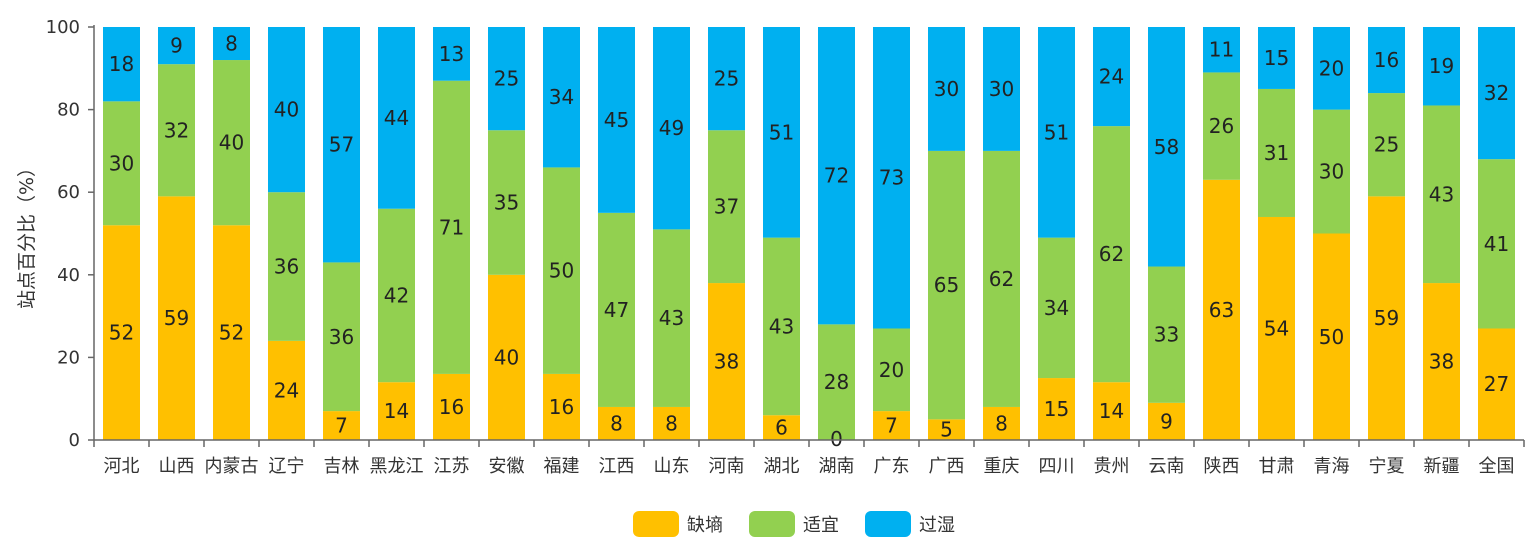 The width and height of the screenshot is (1536, 555). What do you see at coordinates (561, 271) in the screenshot?
I see `data-label: 50` at bounding box center [561, 271].